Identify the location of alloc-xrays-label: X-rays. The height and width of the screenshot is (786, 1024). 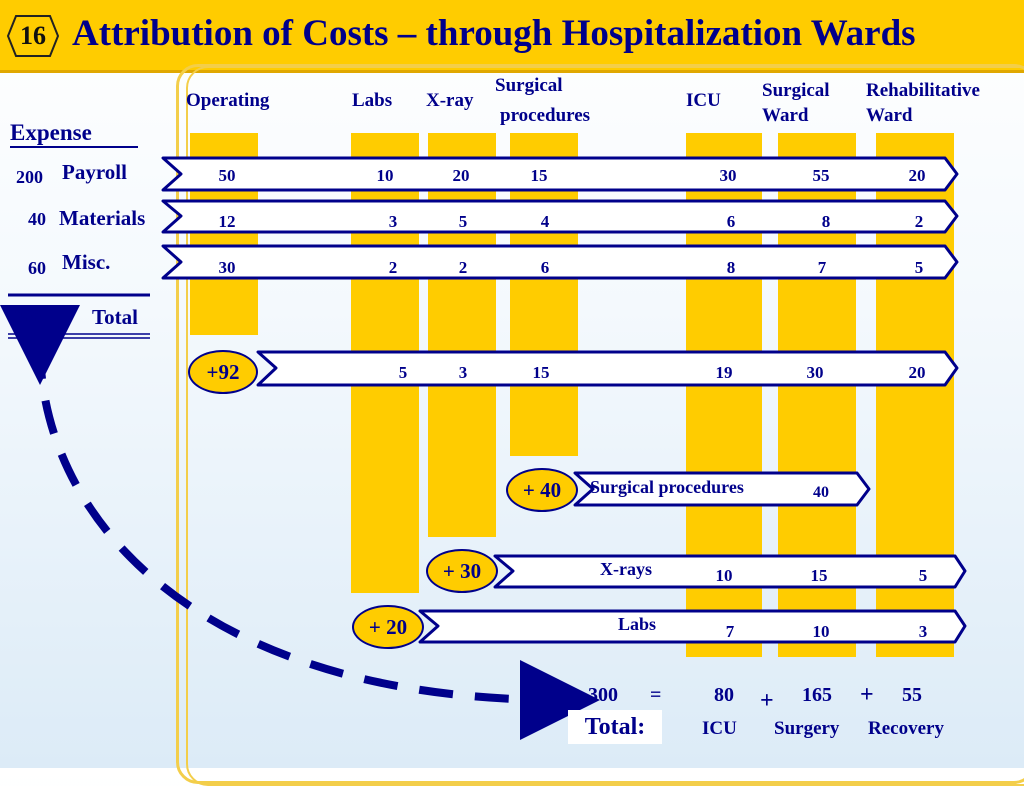
(626, 569).